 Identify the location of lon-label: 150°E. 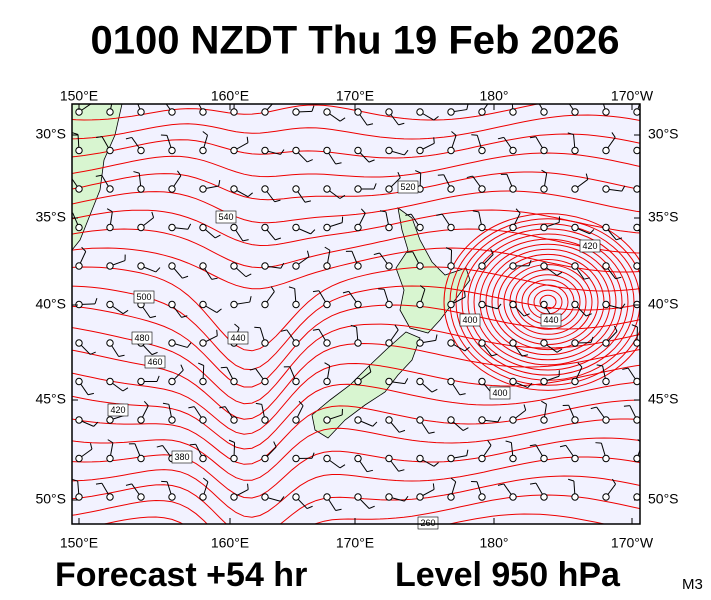
(79, 543).